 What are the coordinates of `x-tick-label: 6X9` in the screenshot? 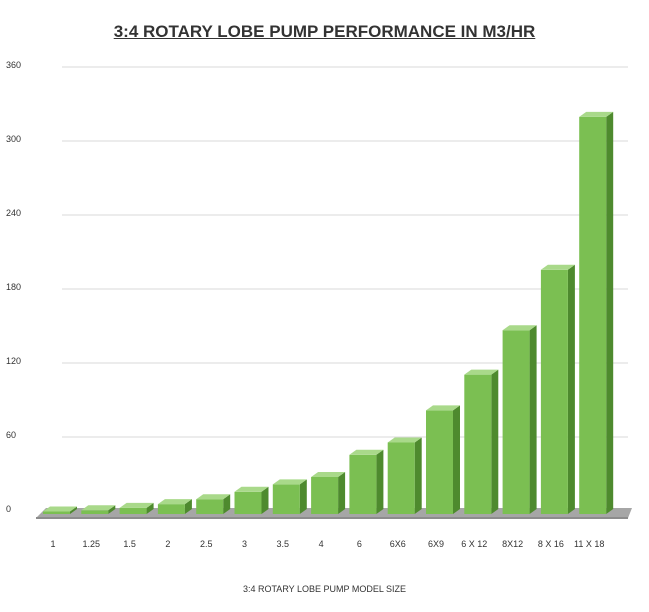 It's located at (436, 544).